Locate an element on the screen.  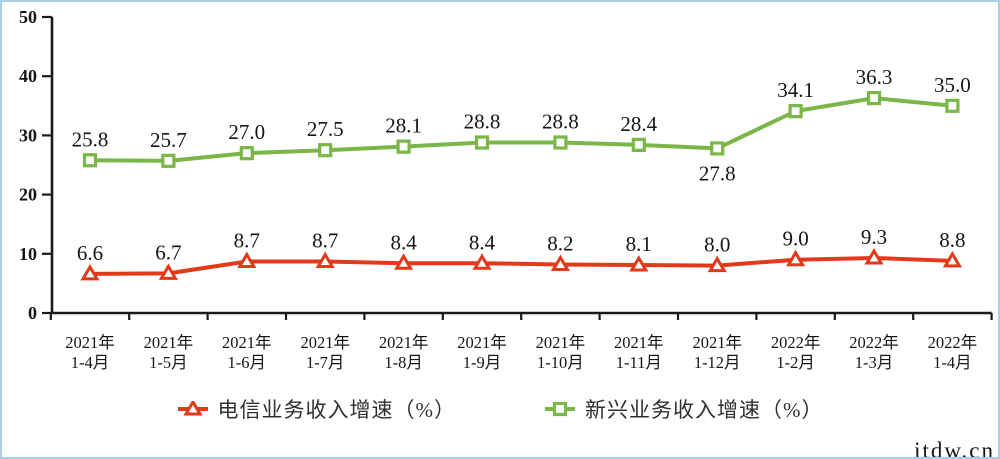
data-label-emerging: 27.0 is located at coordinates (246, 132).